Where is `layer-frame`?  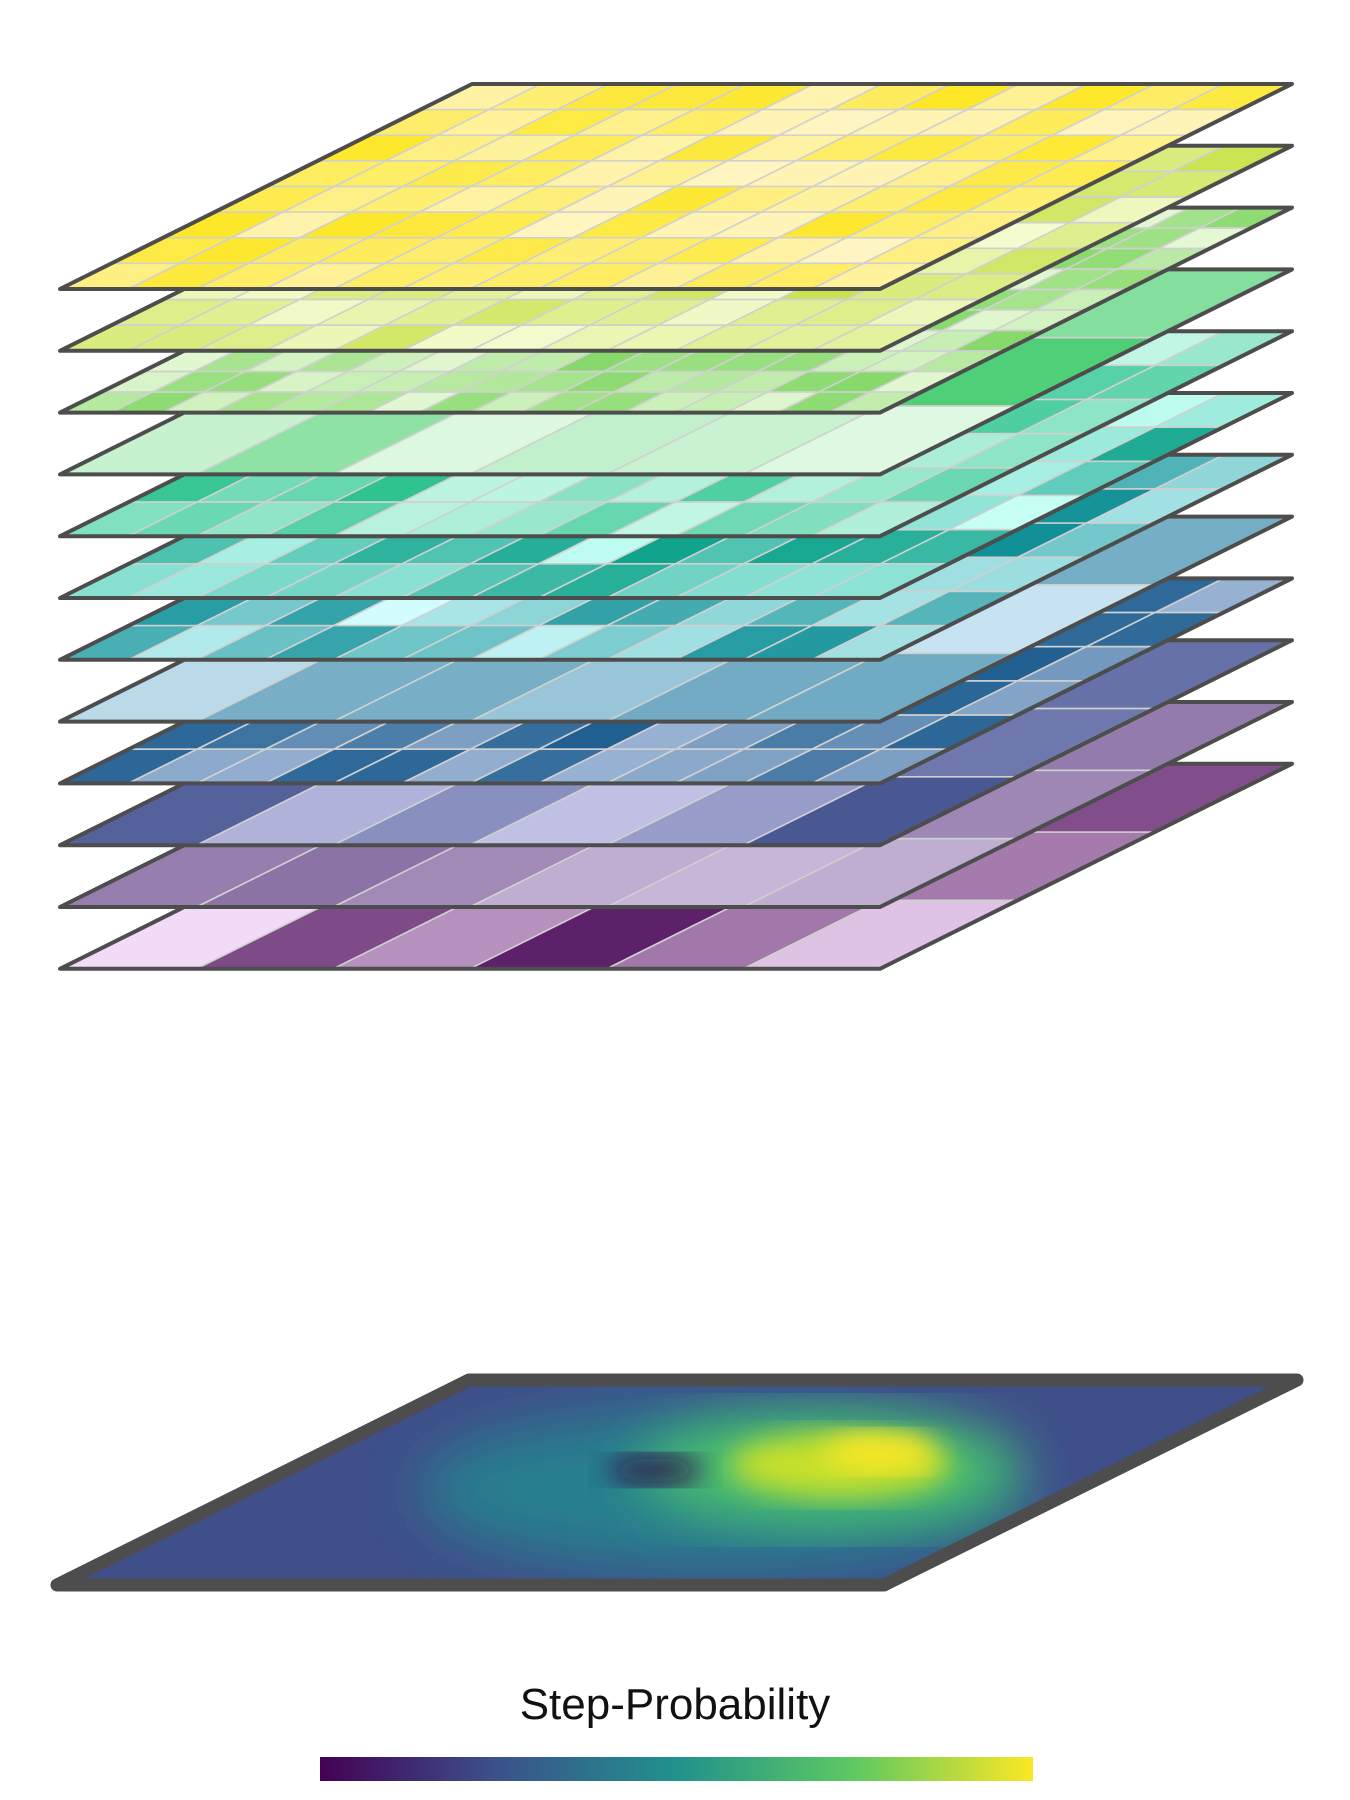
layer-frame is located at coordinates (676, 186).